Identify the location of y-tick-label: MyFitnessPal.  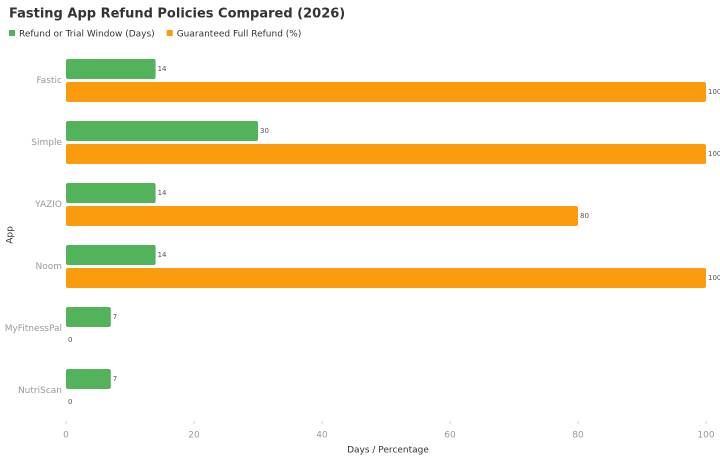
(33, 329).